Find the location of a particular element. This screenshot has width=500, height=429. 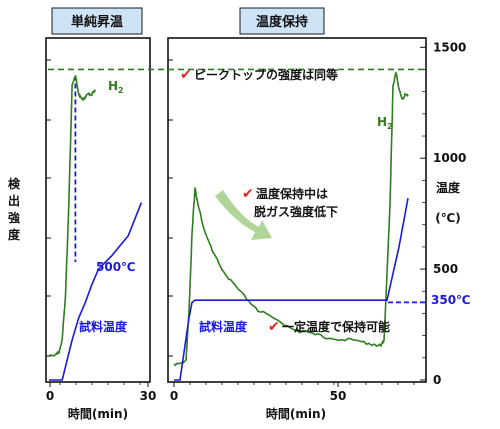

right-y-tick-label: 1000 is located at coordinates (449, 158).